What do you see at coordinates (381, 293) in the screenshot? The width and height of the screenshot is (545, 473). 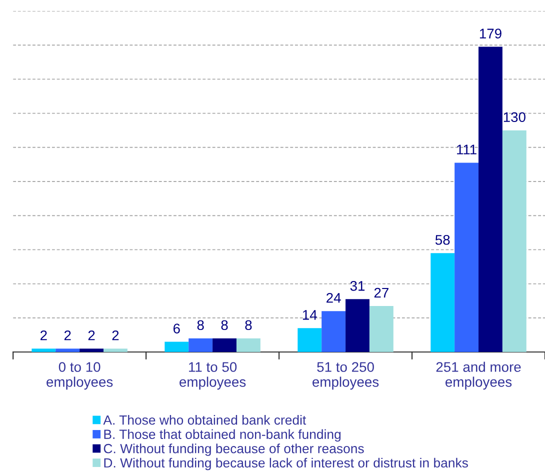 I see `data-label: 27` at bounding box center [381, 293].